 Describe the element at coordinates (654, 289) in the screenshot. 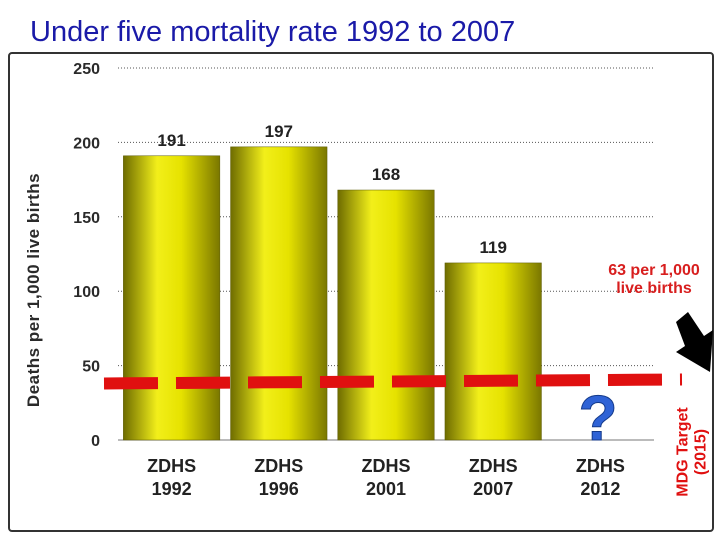

I see `mdg-note-line-2: live births` at that location.